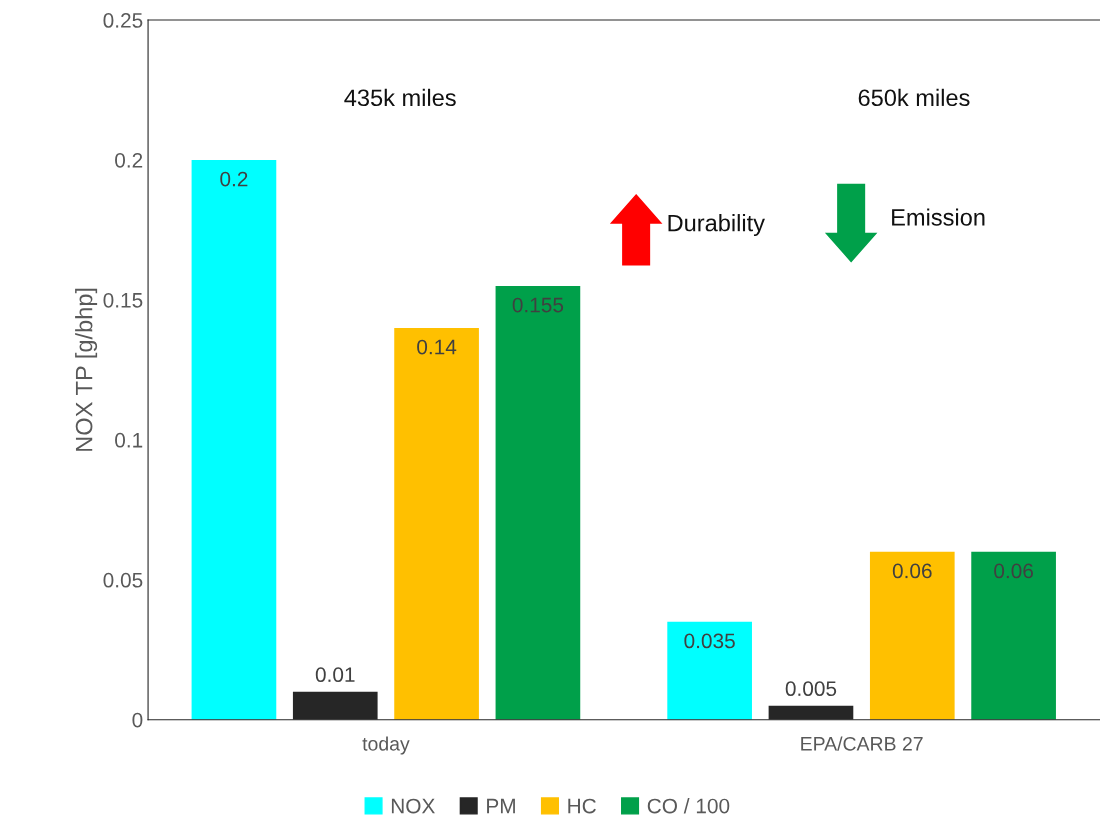 This screenshot has height=834, width=1105. What do you see at coordinates (123, 20) in the screenshot?
I see `y-tick-label: 0.25` at bounding box center [123, 20].